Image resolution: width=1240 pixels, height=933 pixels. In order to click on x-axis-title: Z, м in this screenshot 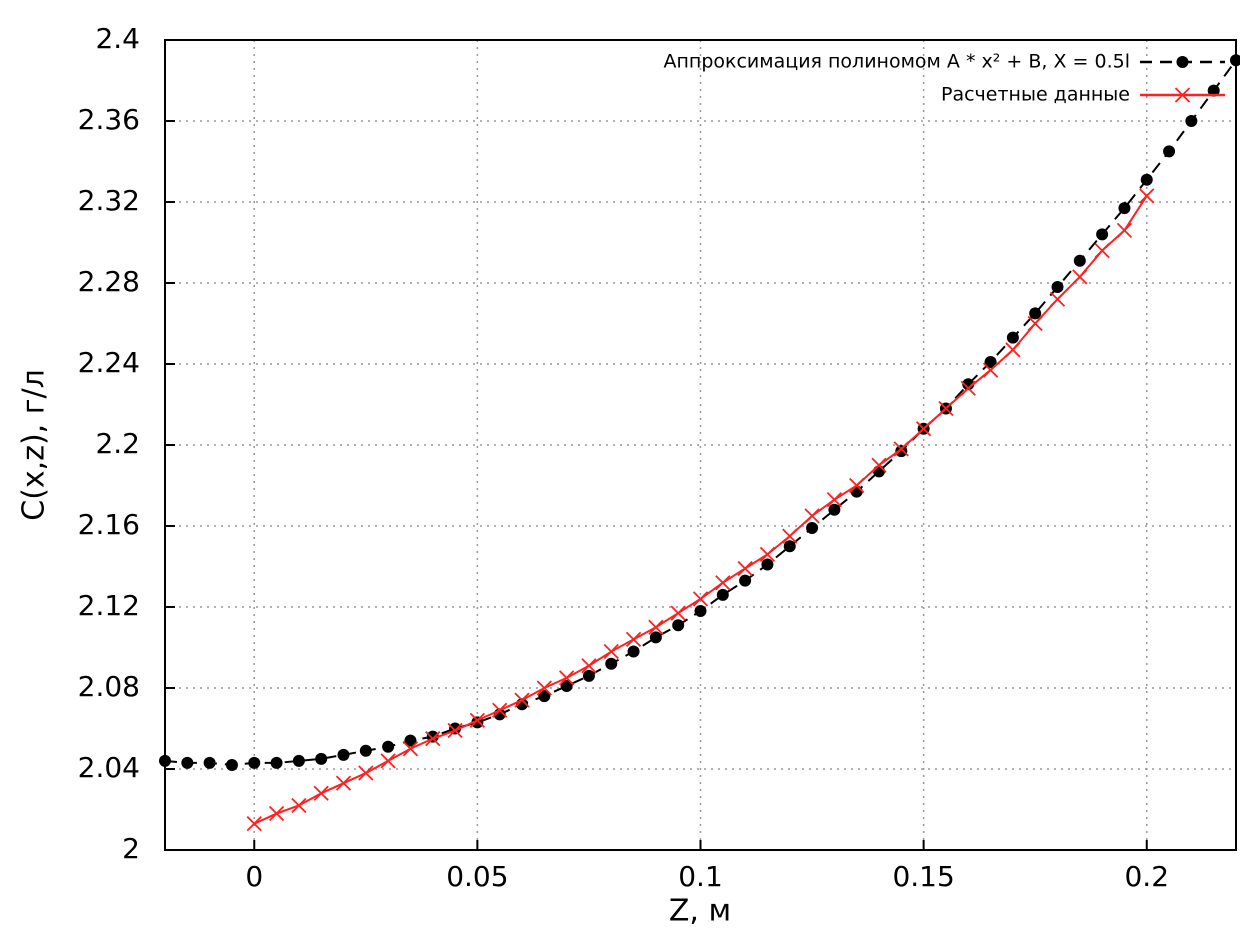, I will do `click(700, 911)`.